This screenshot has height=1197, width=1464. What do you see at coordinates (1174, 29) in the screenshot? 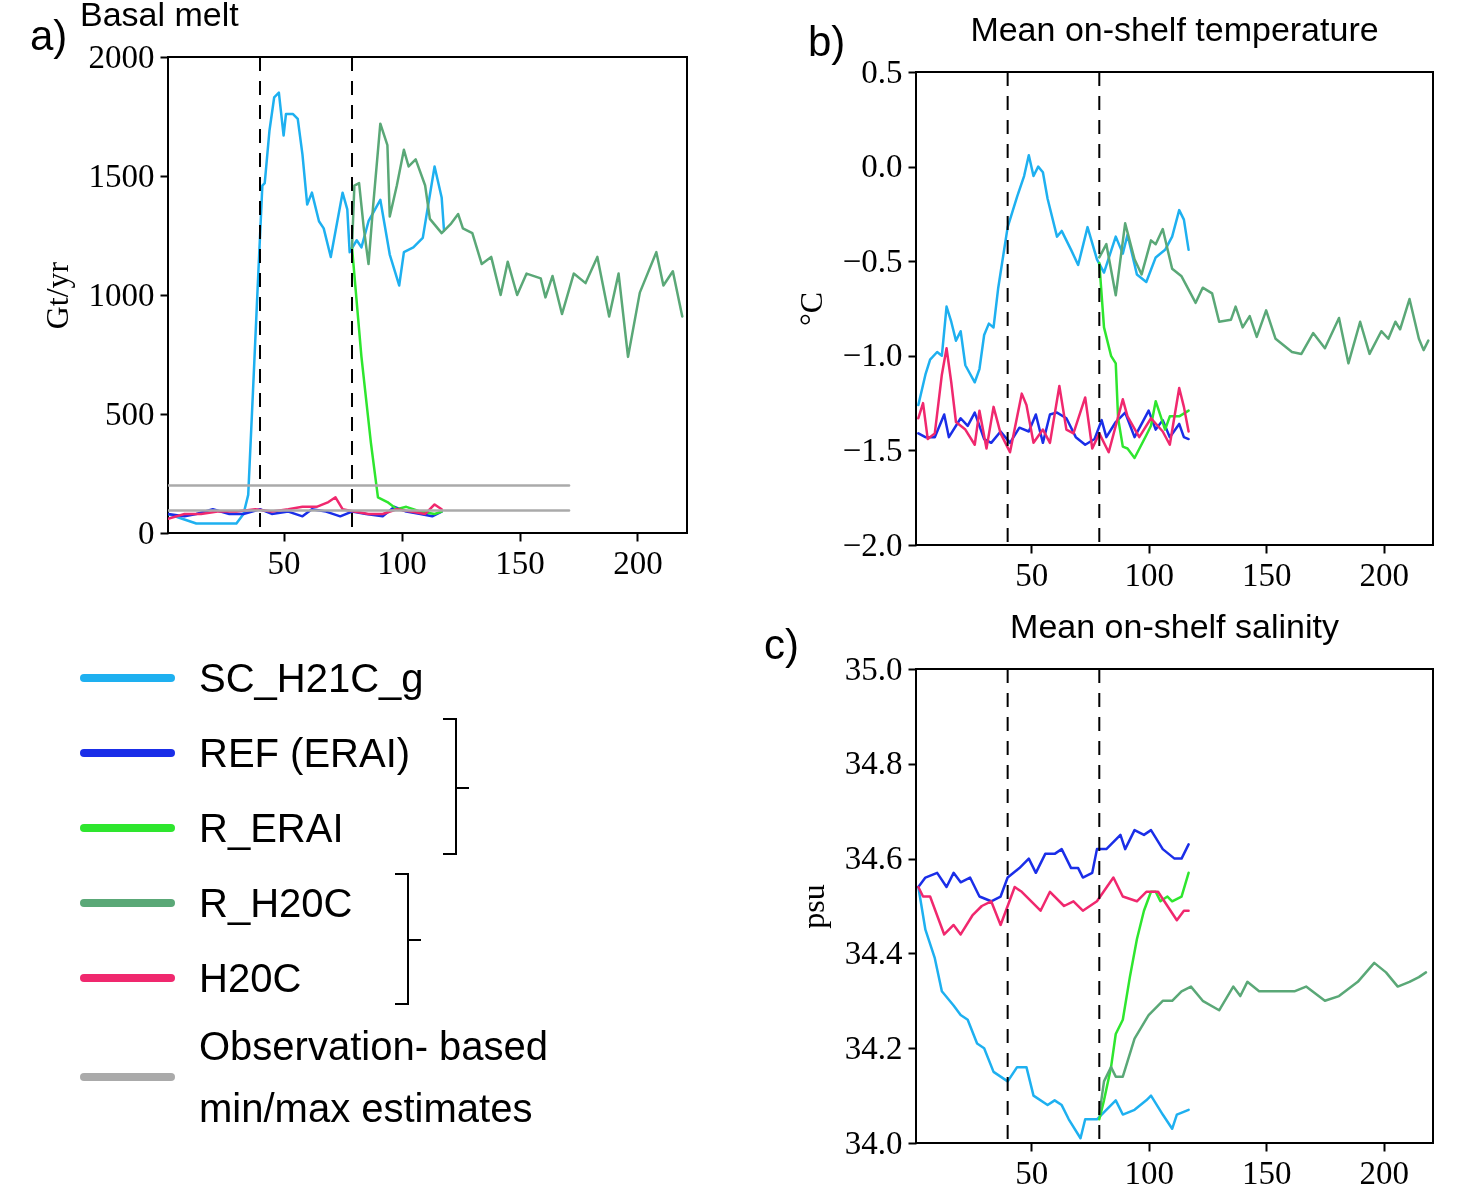
I see `chart-title: Mean on-shelf temperature` at bounding box center [1174, 29].